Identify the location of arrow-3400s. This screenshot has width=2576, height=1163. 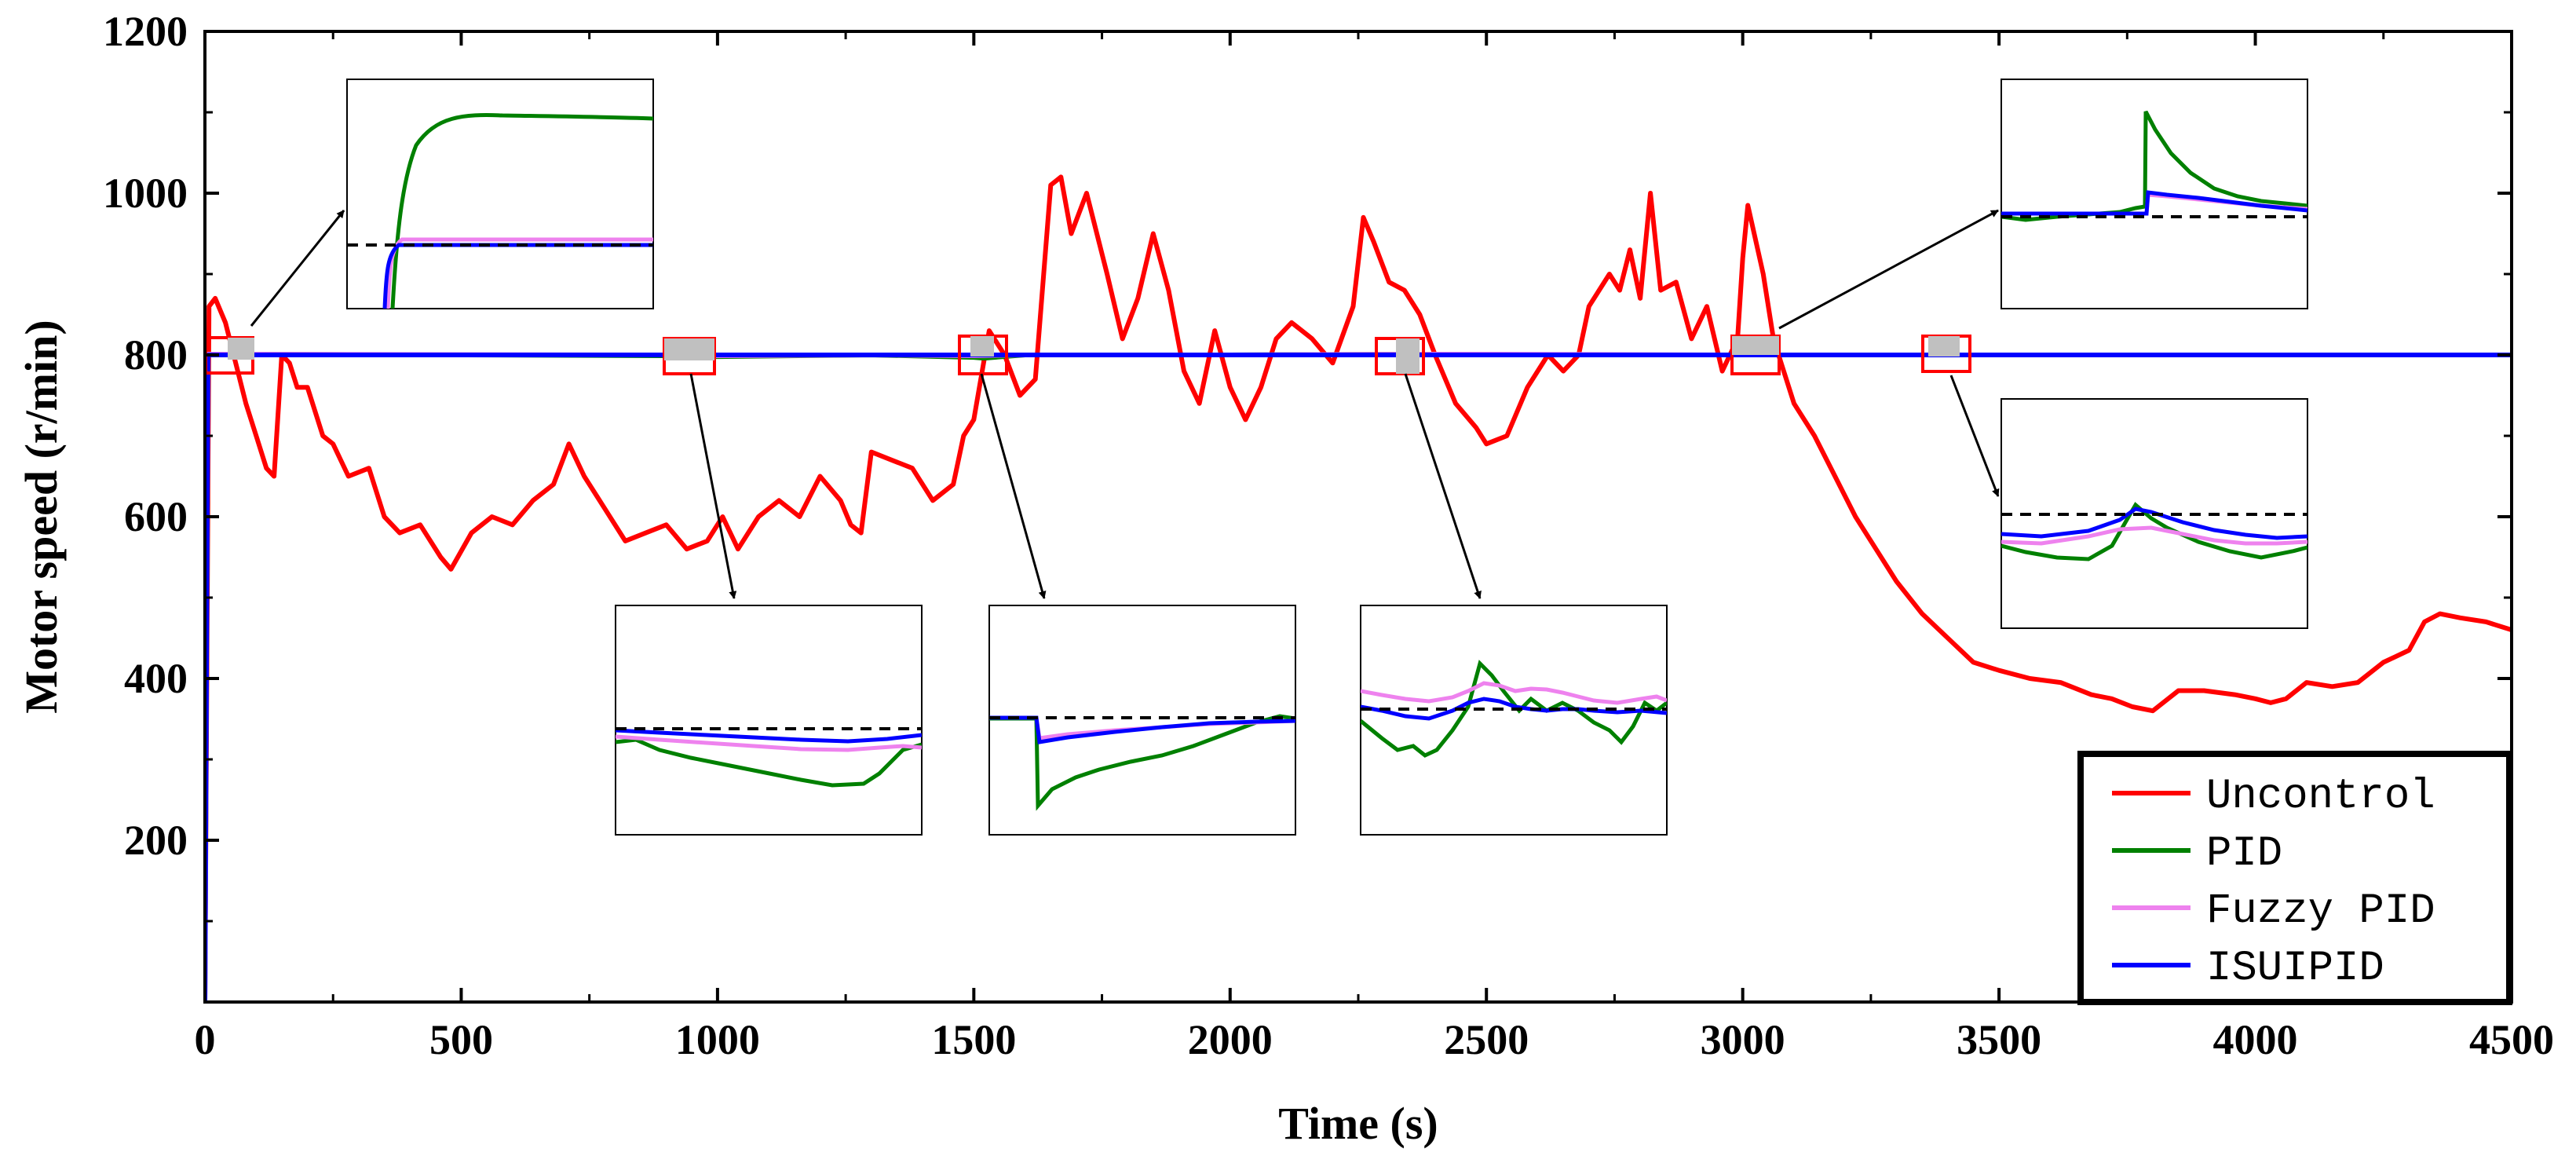
(1974, 436).